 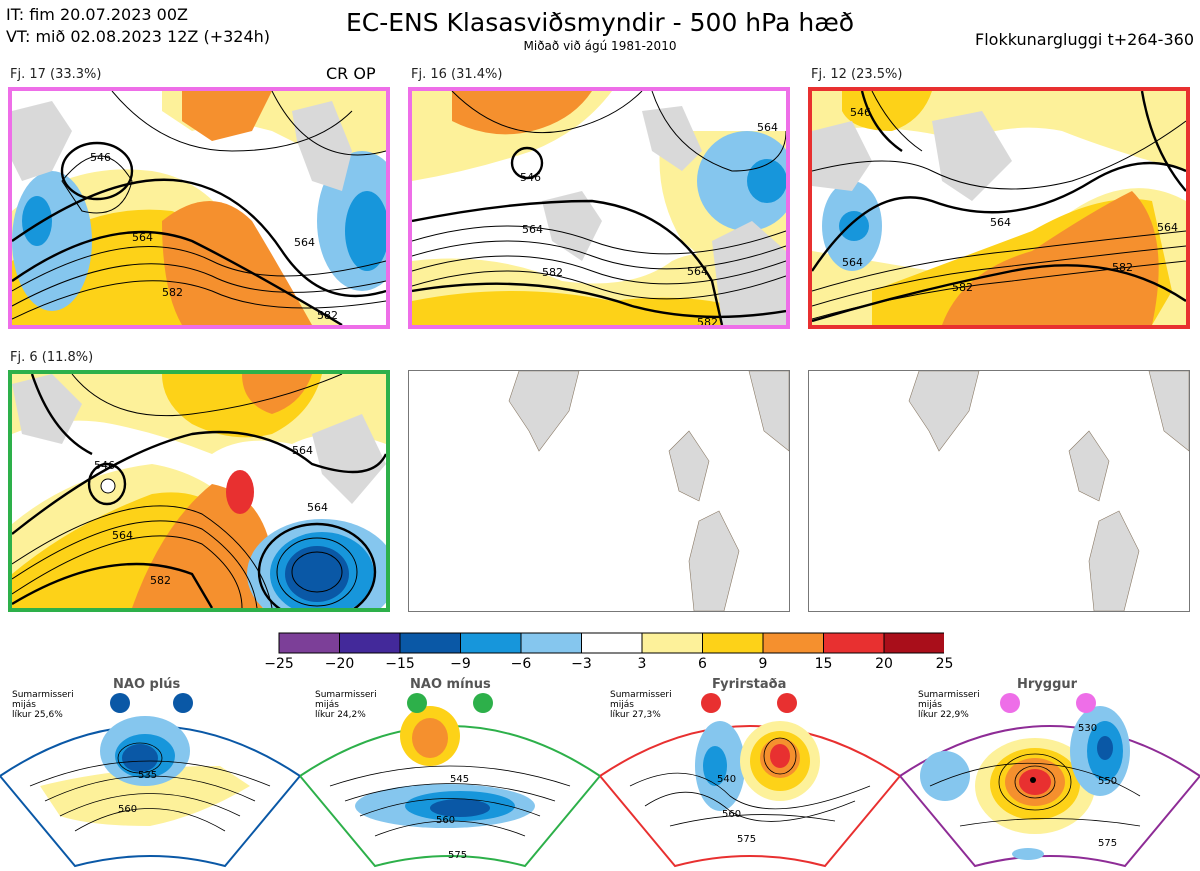 What do you see at coordinates (56, 74) in the screenshot?
I see `cluster-1-label: Fj. 17 (33.3%)` at bounding box center [56, 74].